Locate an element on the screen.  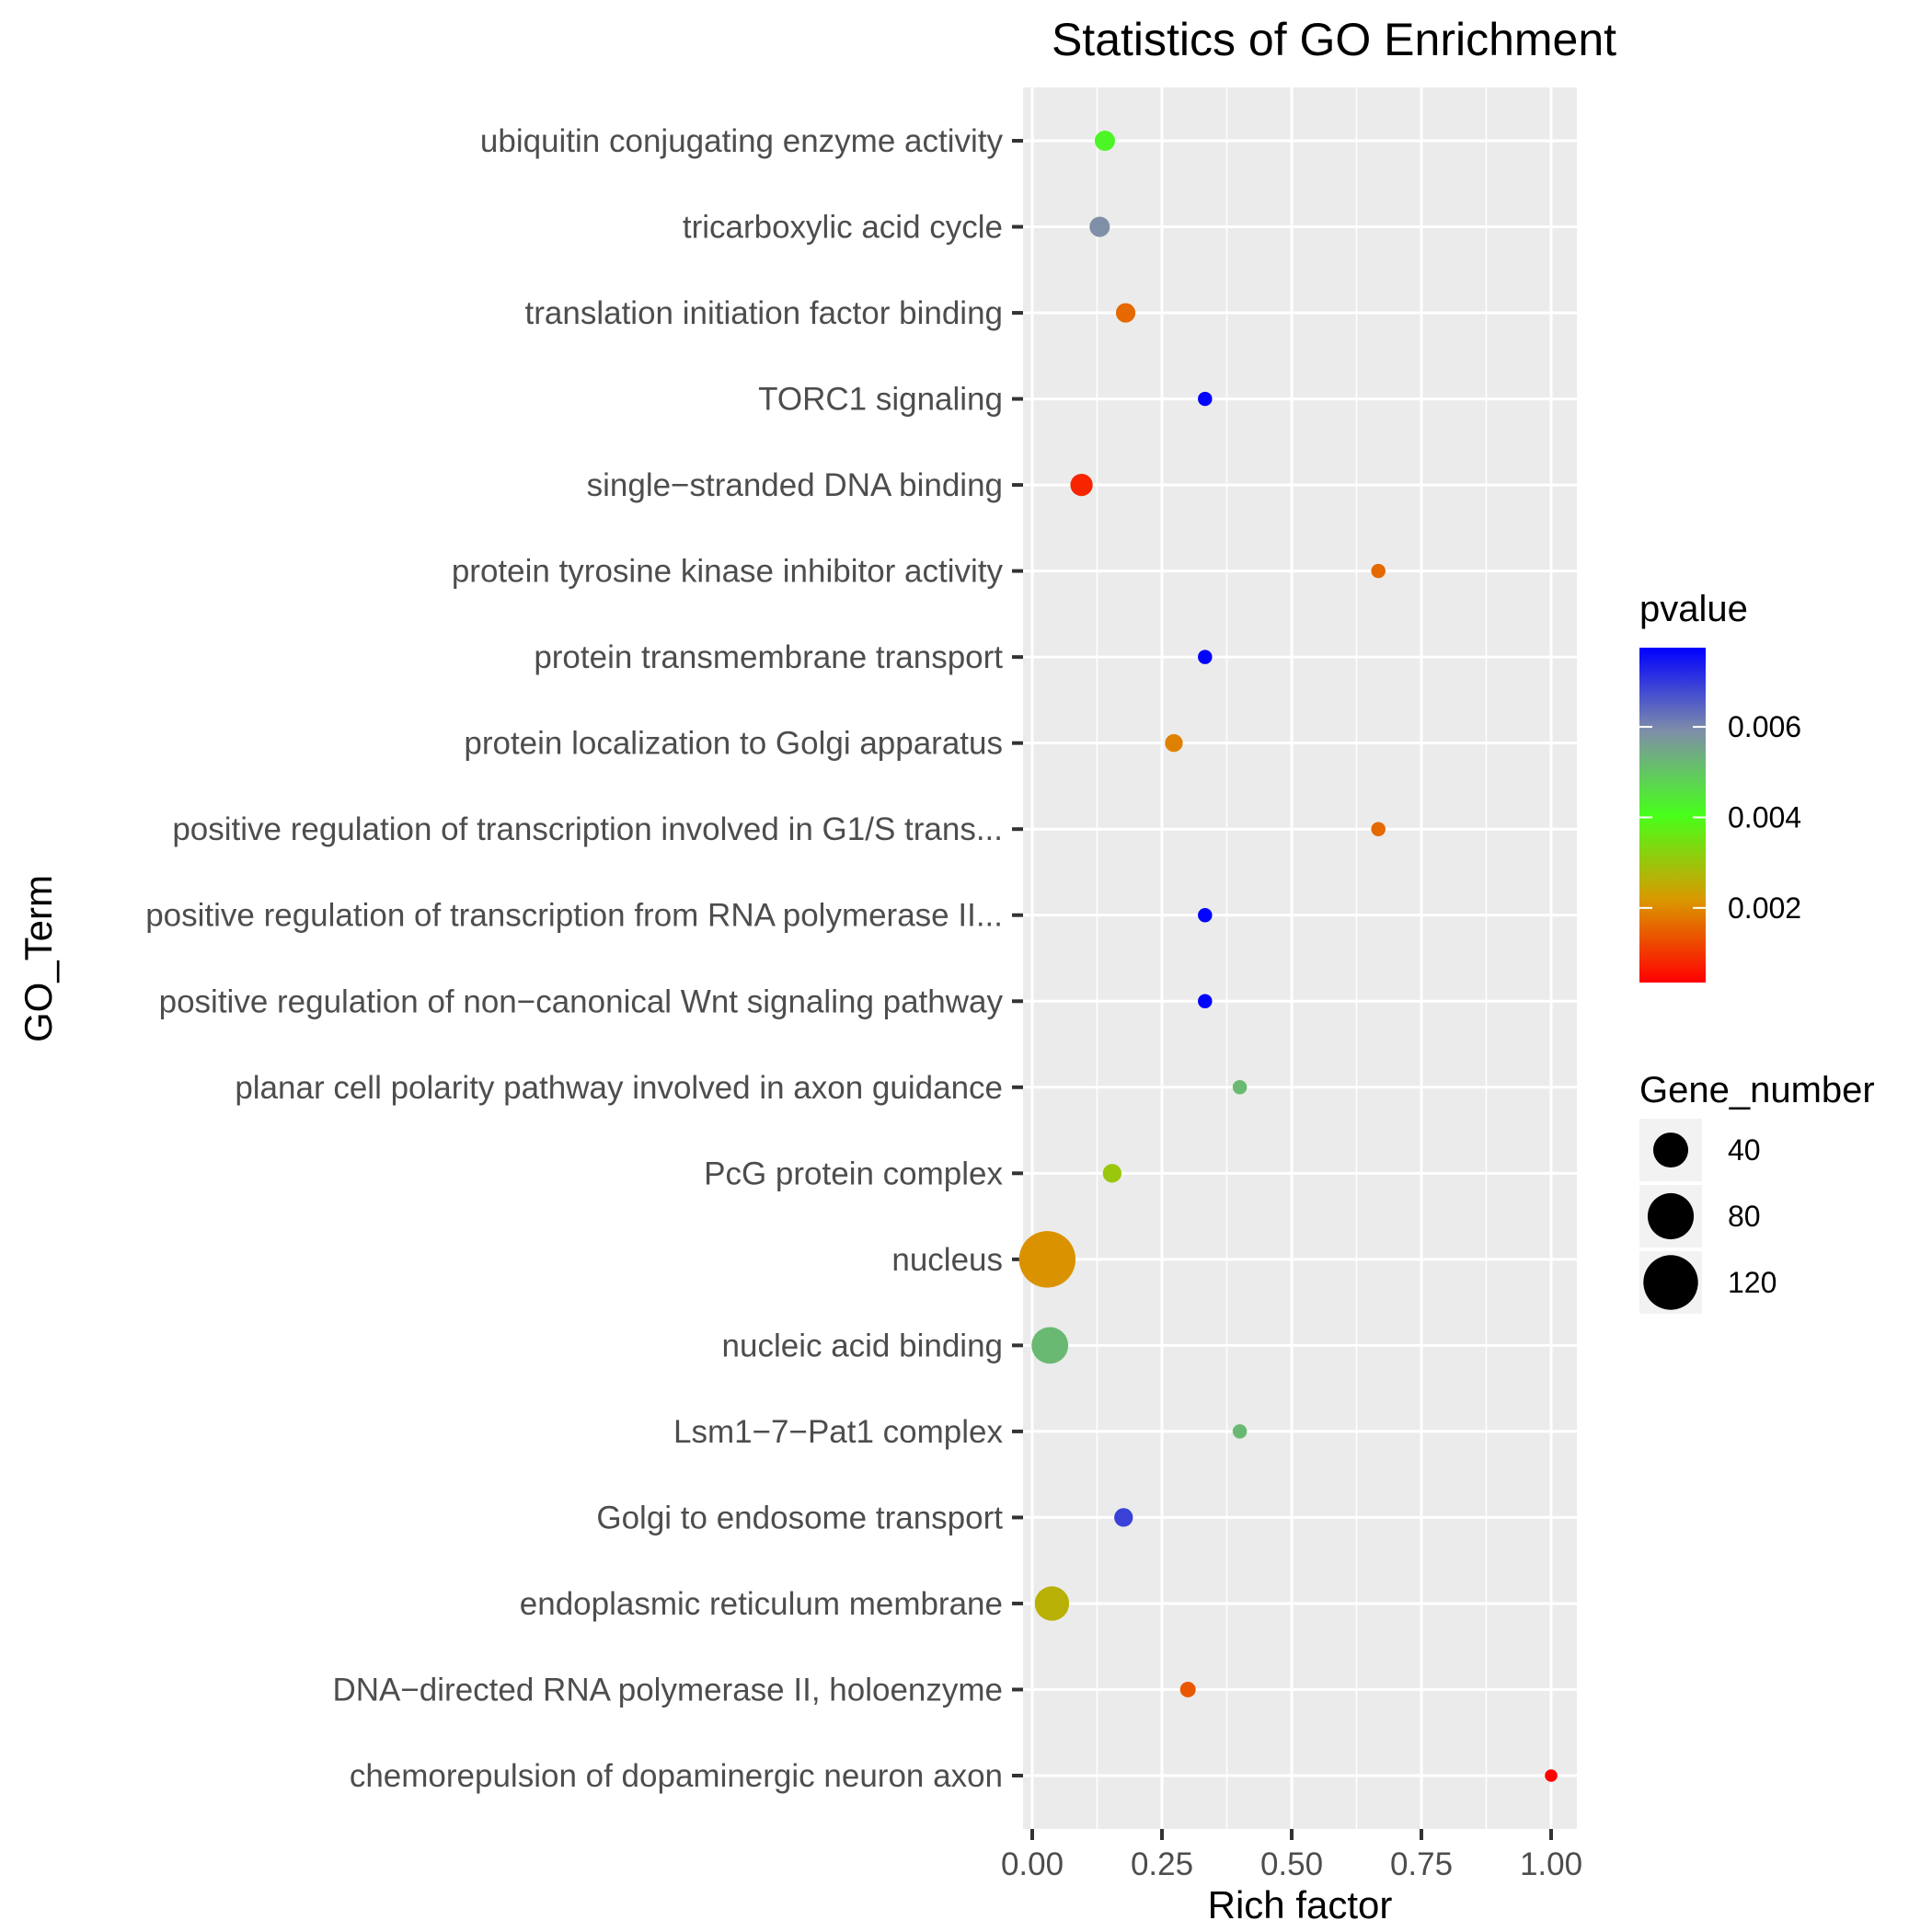
y-tick-label: translation initiation factor binding is located at coordinates (764, 313).